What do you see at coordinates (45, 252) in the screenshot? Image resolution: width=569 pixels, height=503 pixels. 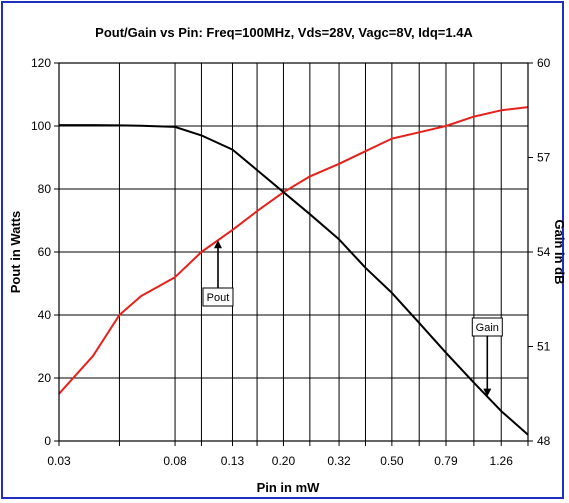 I see `y-tick-label: 60` at bounding box center [45, 252].